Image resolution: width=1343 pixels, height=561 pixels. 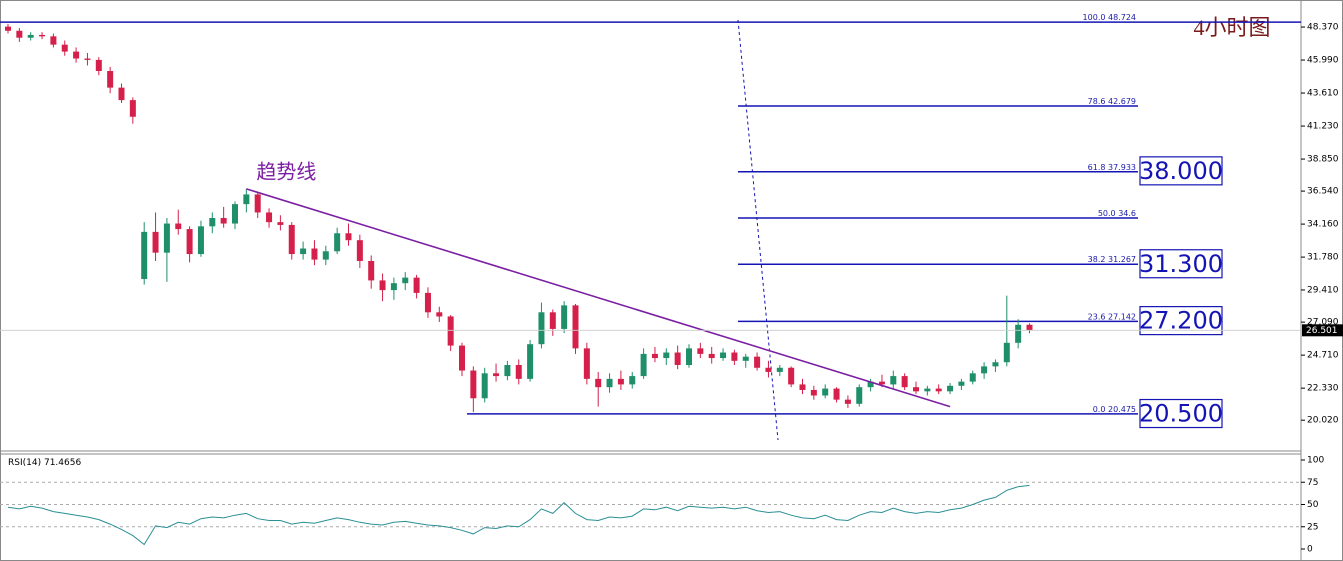 I want to click on y-tick-label: 31.780, so click(x=1323, y=258).